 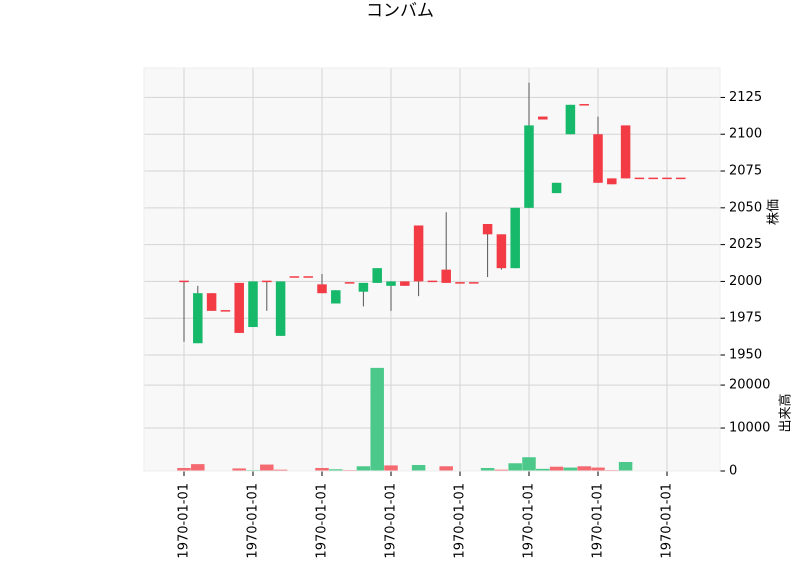 What do you see at coordinates (745, 134) in the screenshot?
I see `y-tick-label: 2100` at bounding box center [745, 134].